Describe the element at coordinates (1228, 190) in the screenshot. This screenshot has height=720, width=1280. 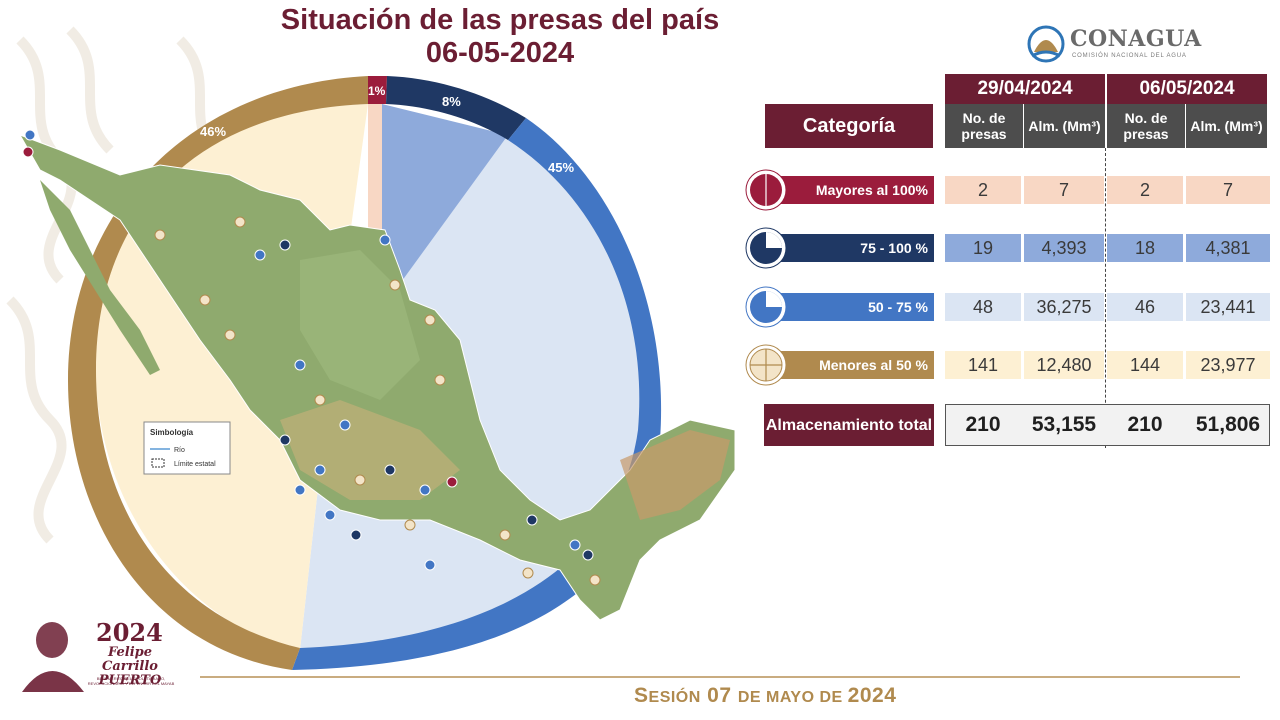
I see `cell-storage-2: 7` at that location.